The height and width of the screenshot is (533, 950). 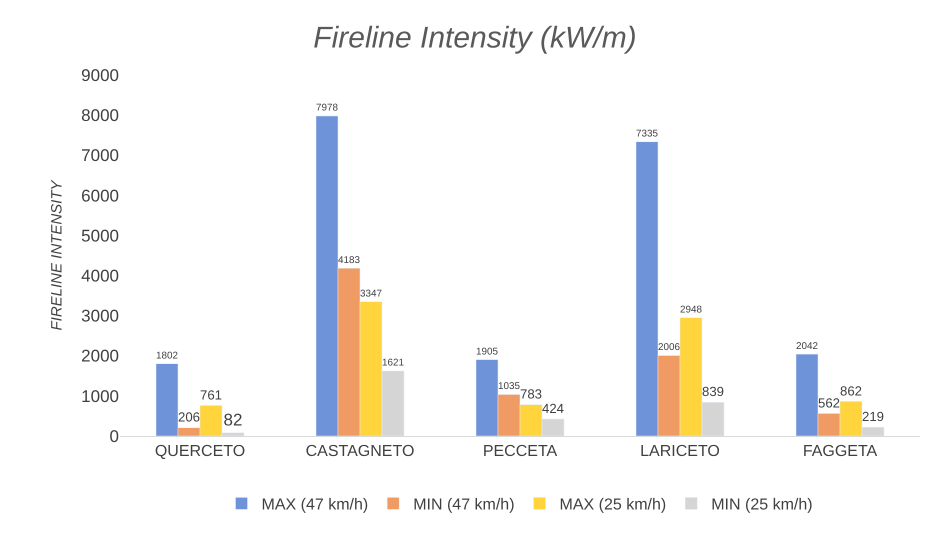 What do you see at coordinates (475, 38) in the screenshot?
I see `chart-title: Fireline Intensity (kW/m)` at bounding box center [475, 38].